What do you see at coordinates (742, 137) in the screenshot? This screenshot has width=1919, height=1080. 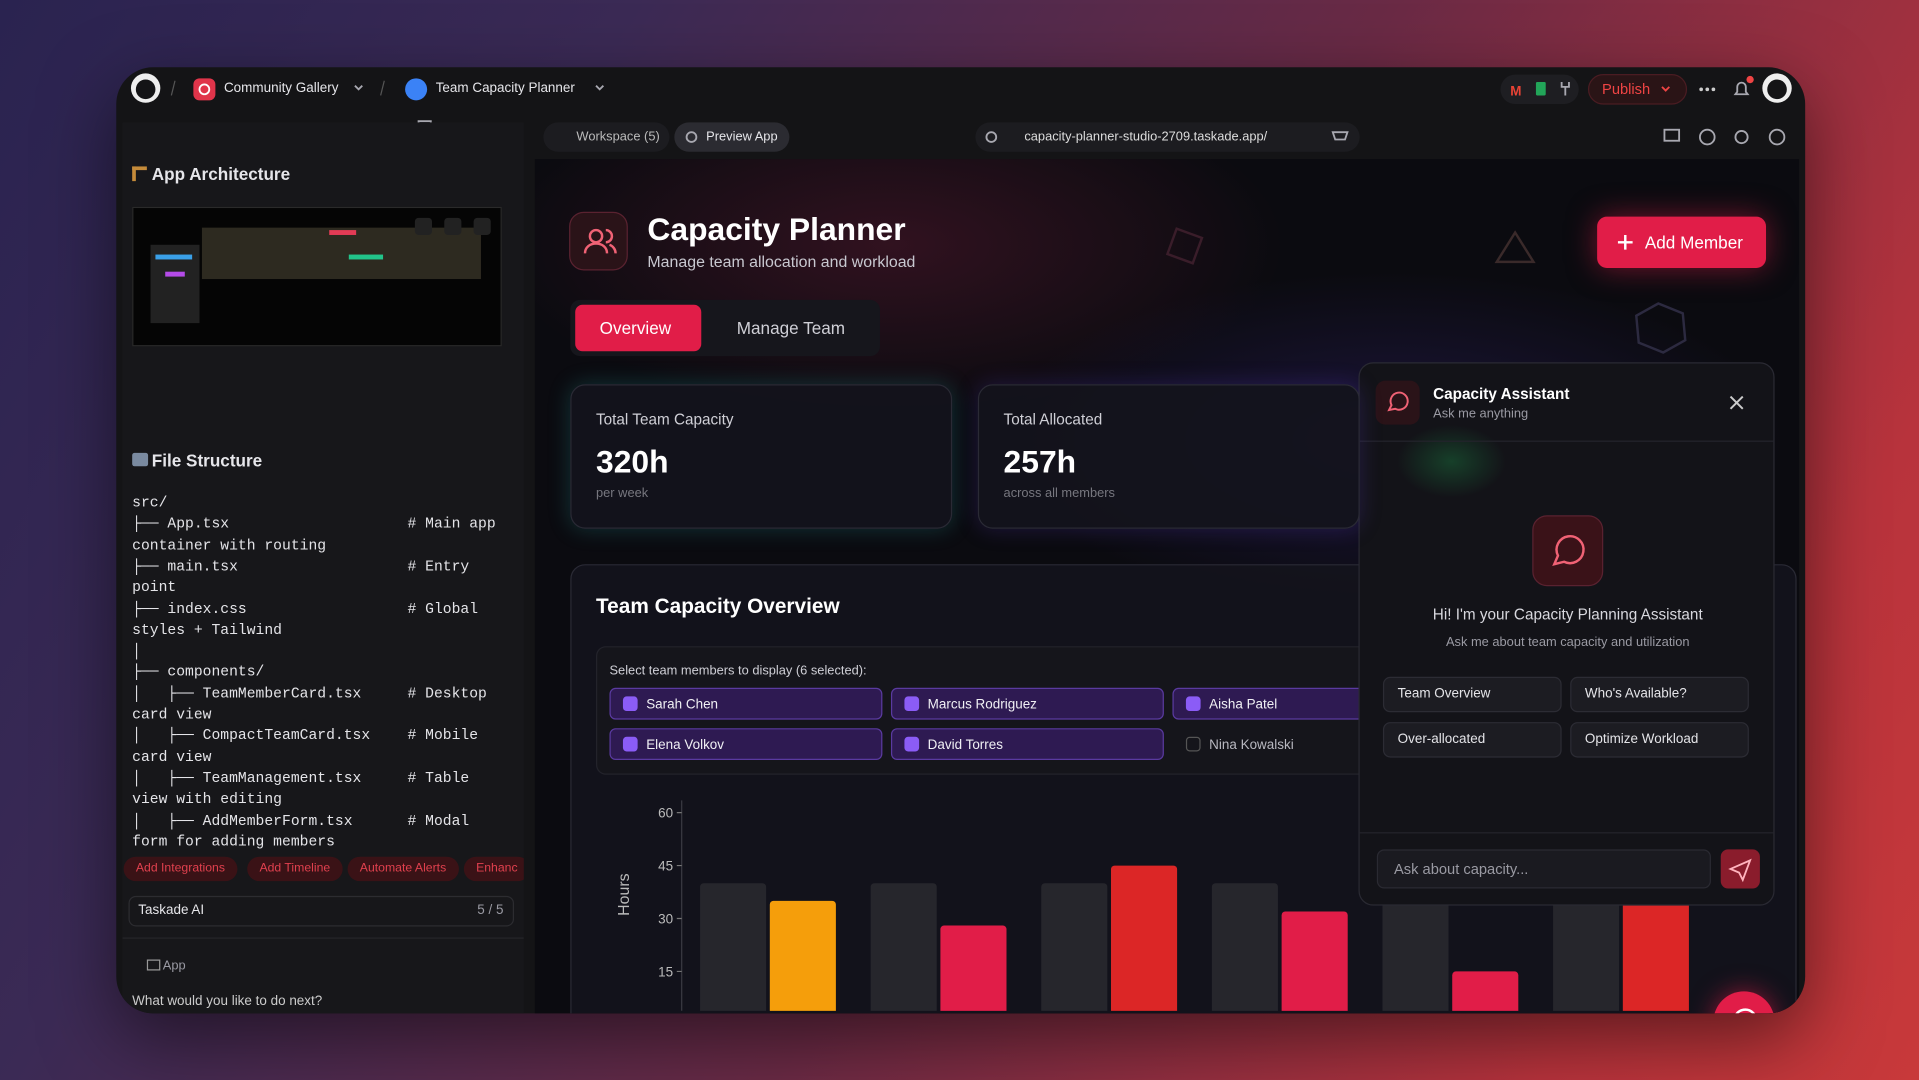 I see `preview-label: Preview App` at bounding box center [742, 137].